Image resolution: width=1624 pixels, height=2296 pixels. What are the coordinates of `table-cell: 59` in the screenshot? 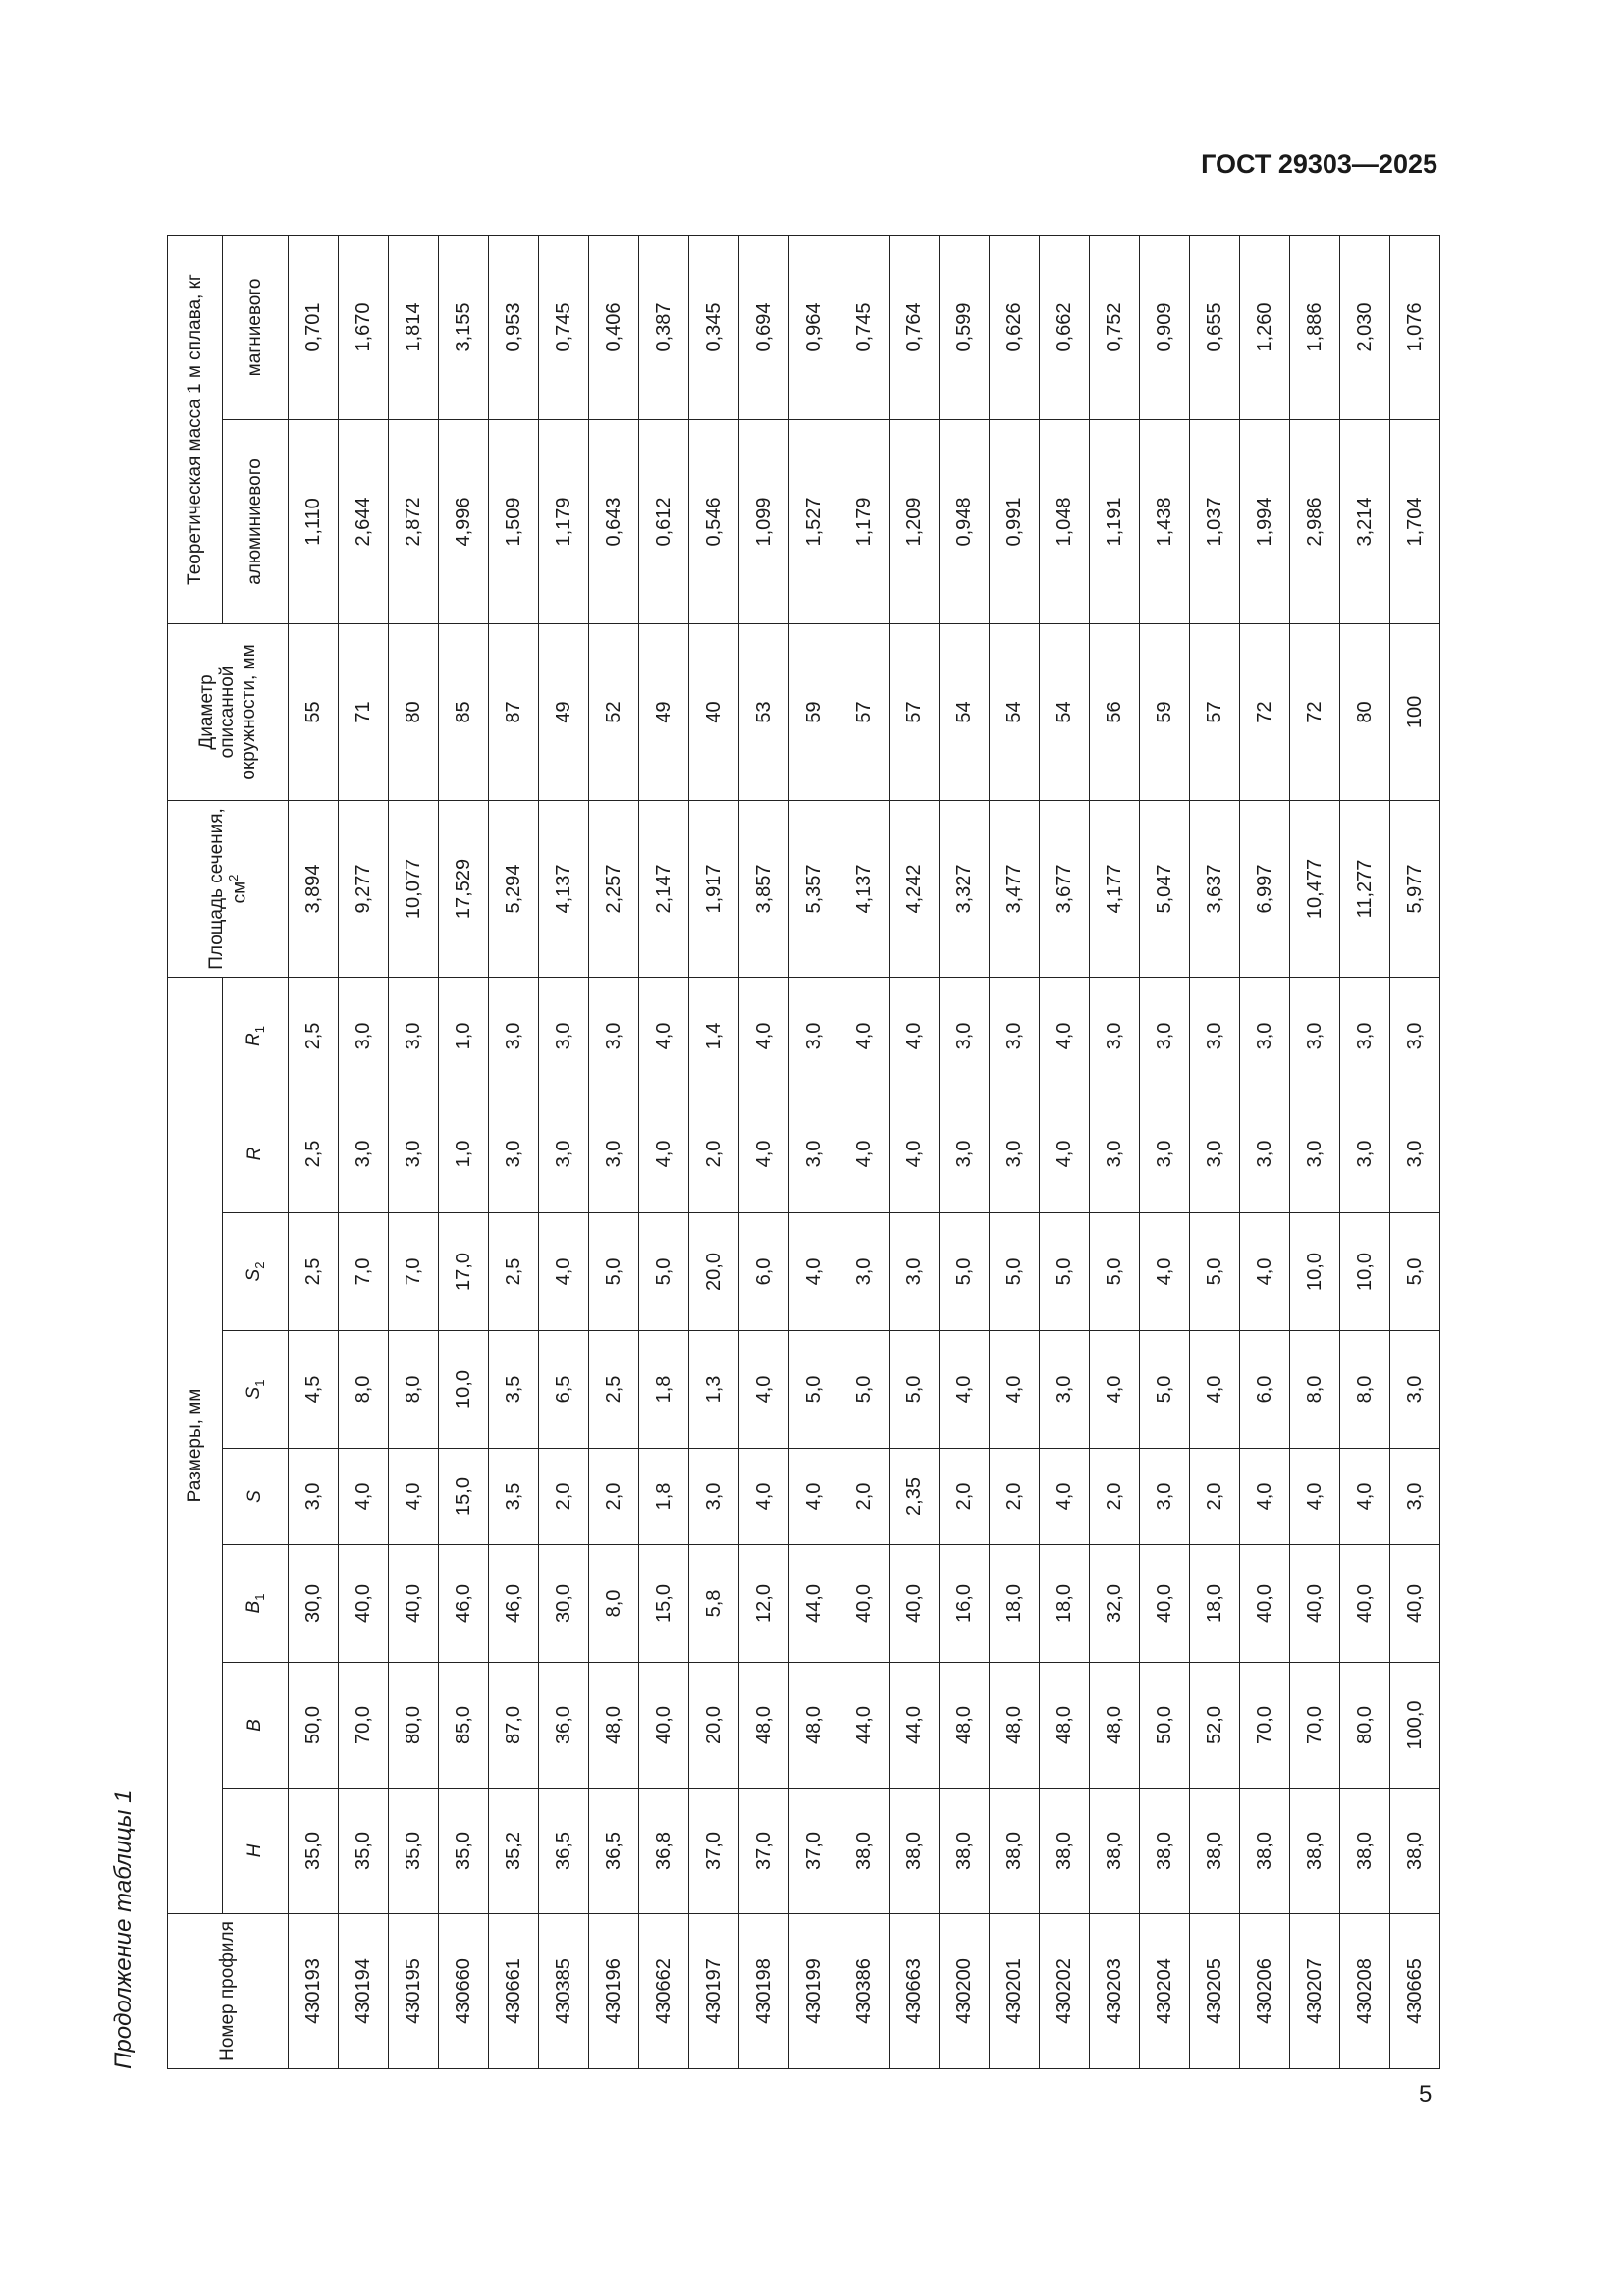 It's located at (813, 712).